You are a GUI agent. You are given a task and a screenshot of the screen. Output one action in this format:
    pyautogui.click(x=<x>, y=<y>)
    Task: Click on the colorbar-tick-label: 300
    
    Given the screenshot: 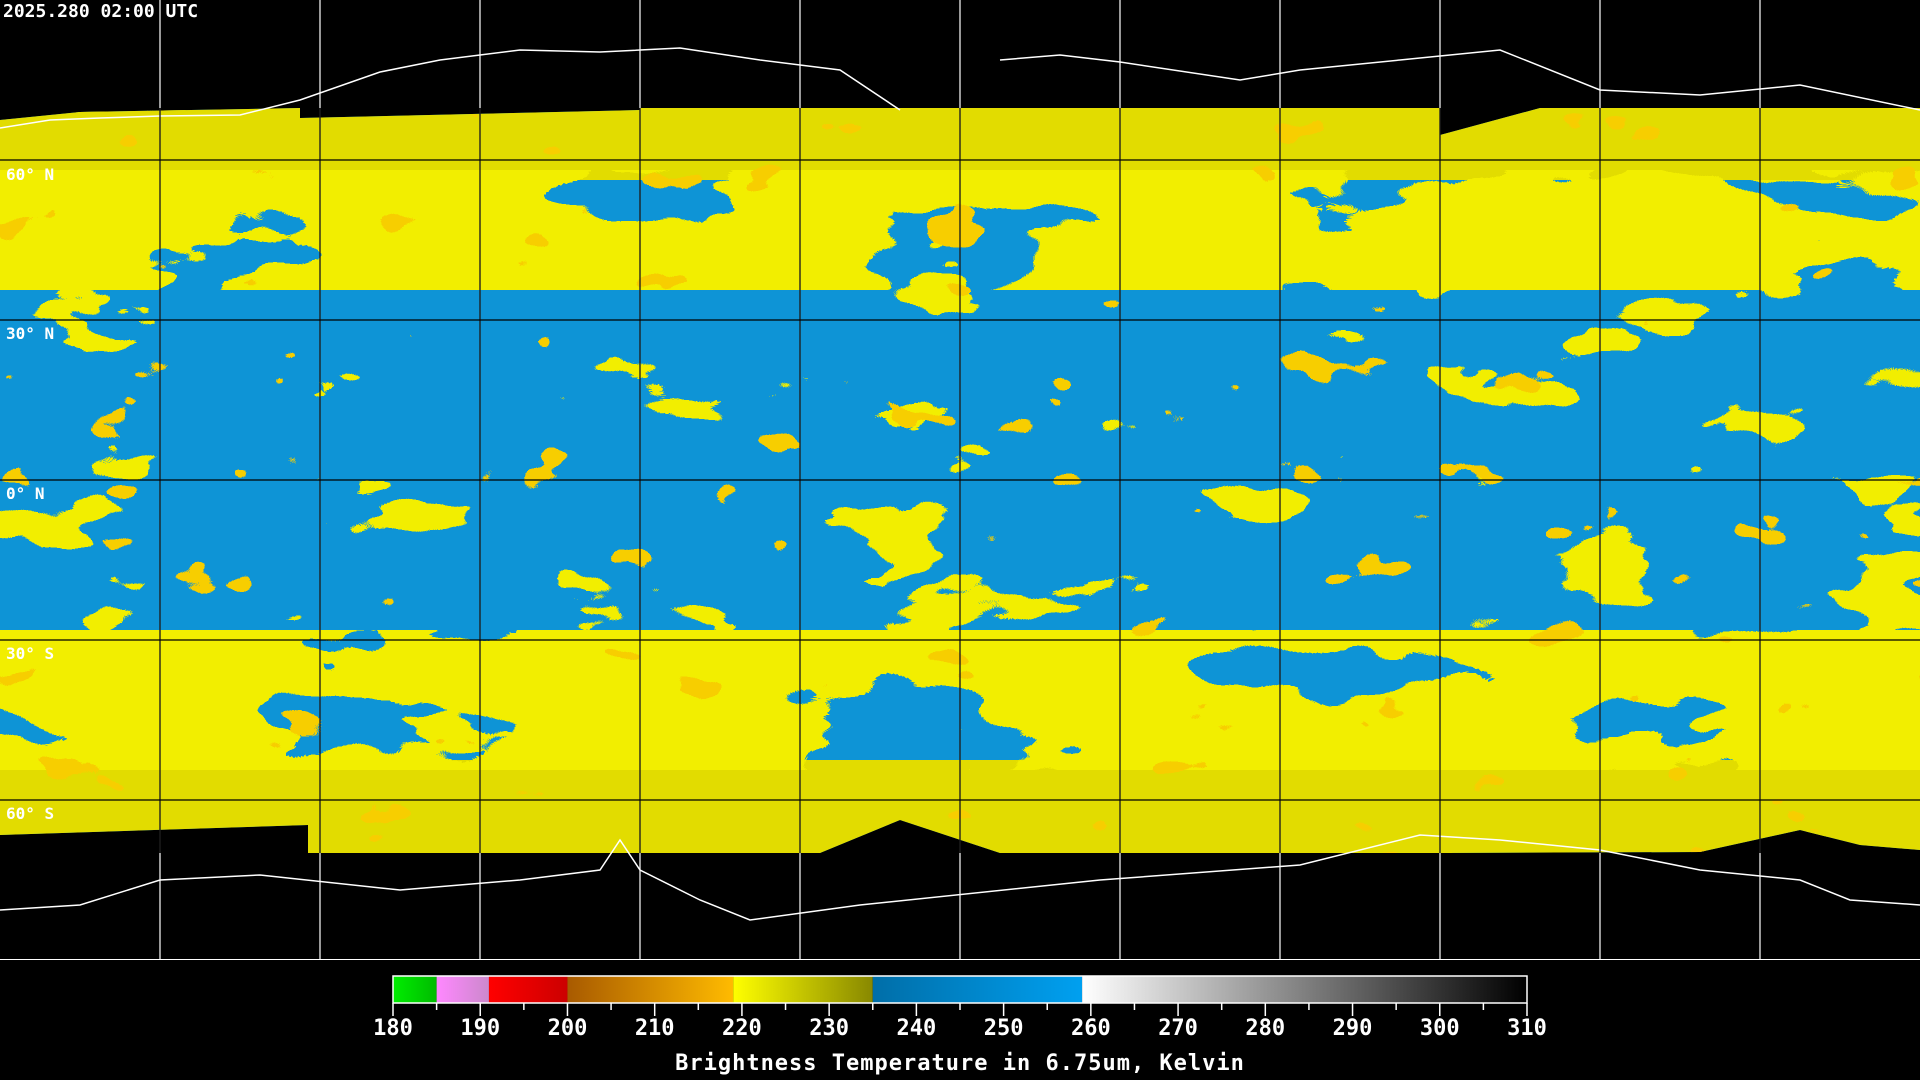 What is the action you would take?
    pyautogui.click(x=1440, y=1028)
    